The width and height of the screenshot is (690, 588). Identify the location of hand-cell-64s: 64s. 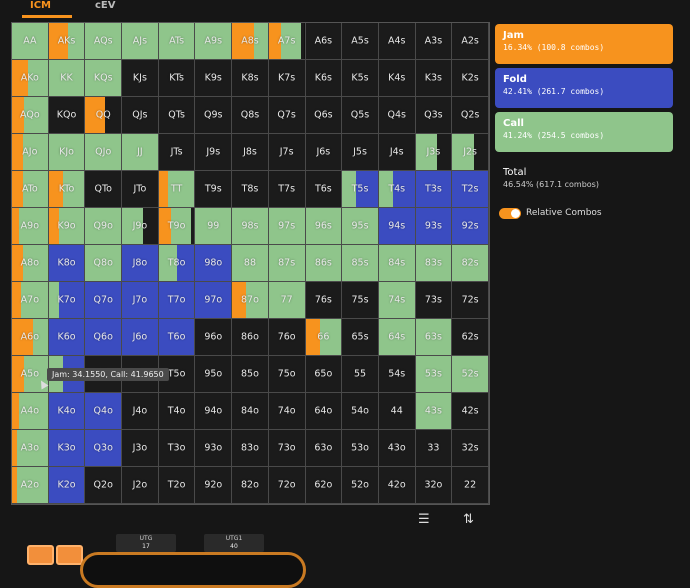
(397, 337).